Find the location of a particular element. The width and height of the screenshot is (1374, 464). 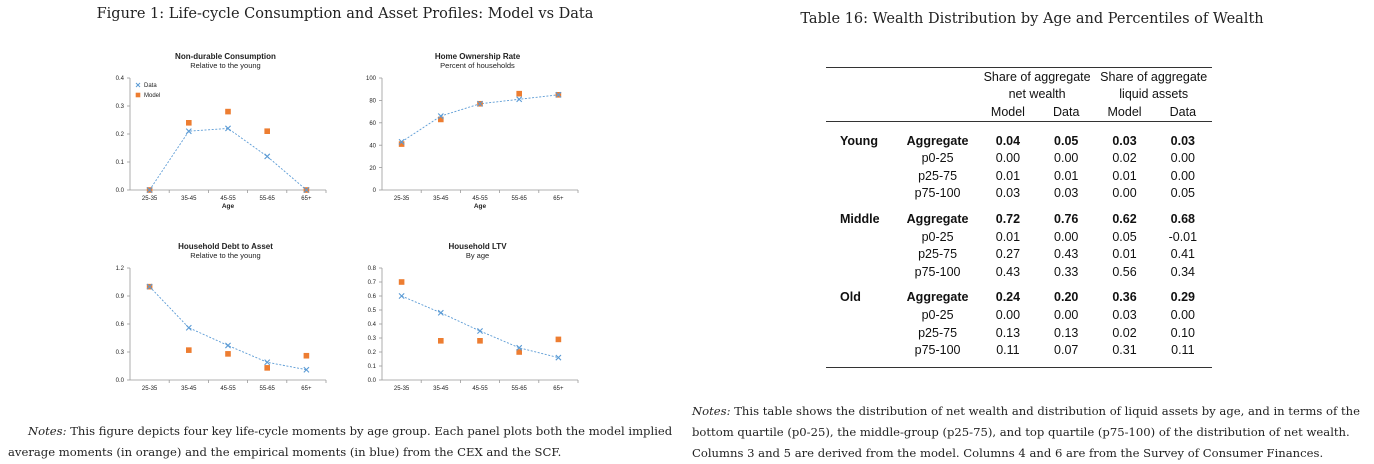

header-liquid-assets-line1: Share of aggregate is located at coordinates (1153, 76).